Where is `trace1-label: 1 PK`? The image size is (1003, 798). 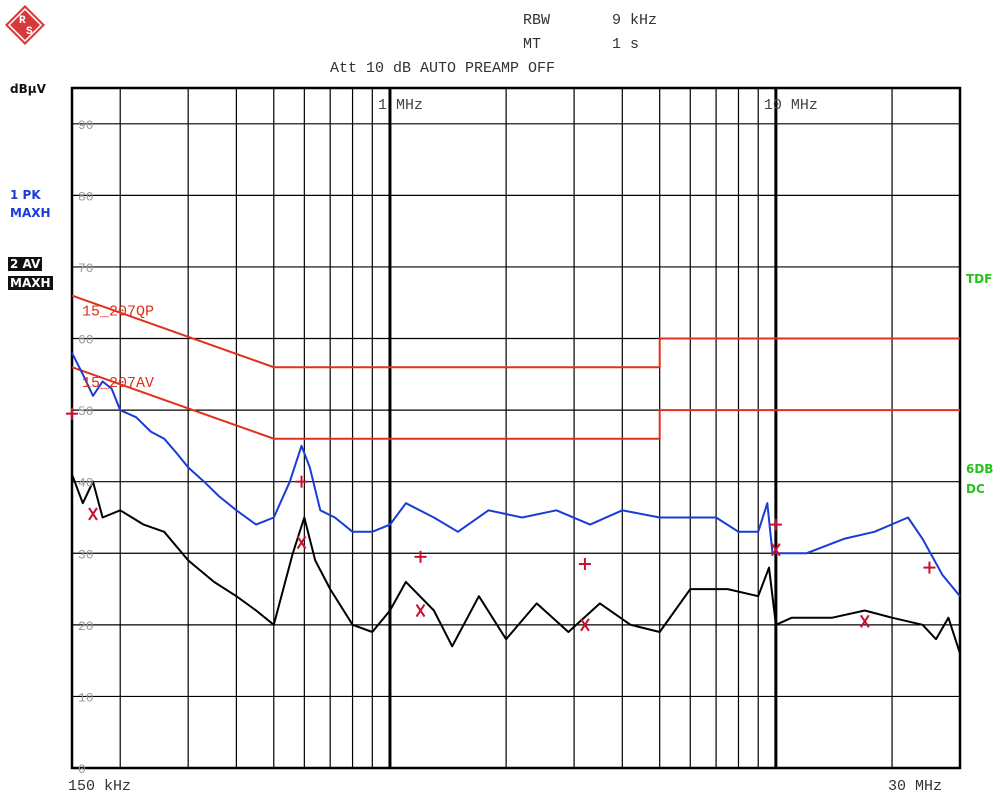
trace1-label: 1 PK is located at coordinates (25, 195).